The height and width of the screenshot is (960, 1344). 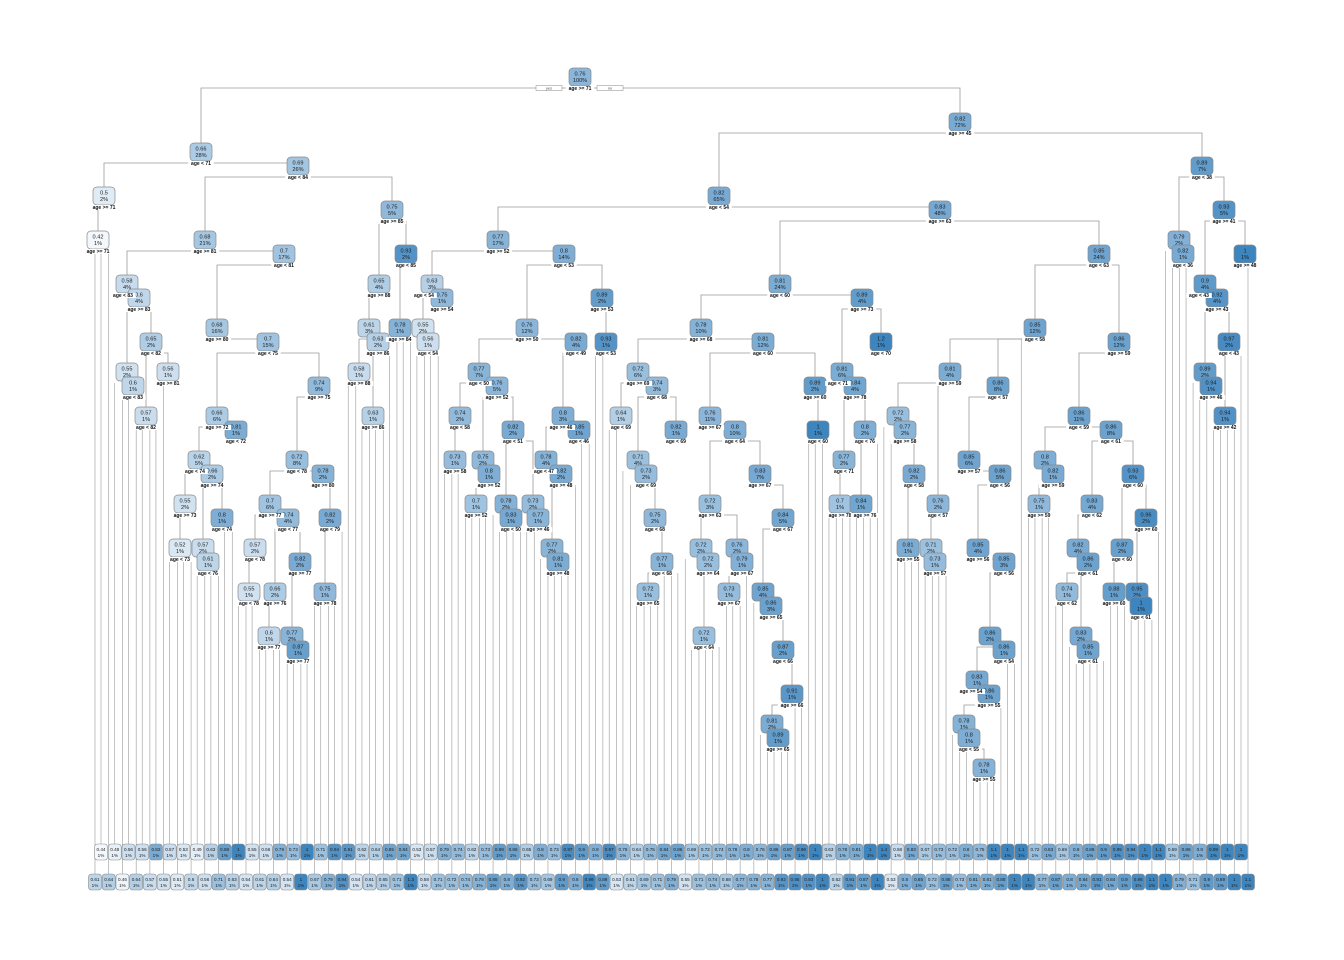 I want to click on split-label: age < 66, so click(x=783, y=662).